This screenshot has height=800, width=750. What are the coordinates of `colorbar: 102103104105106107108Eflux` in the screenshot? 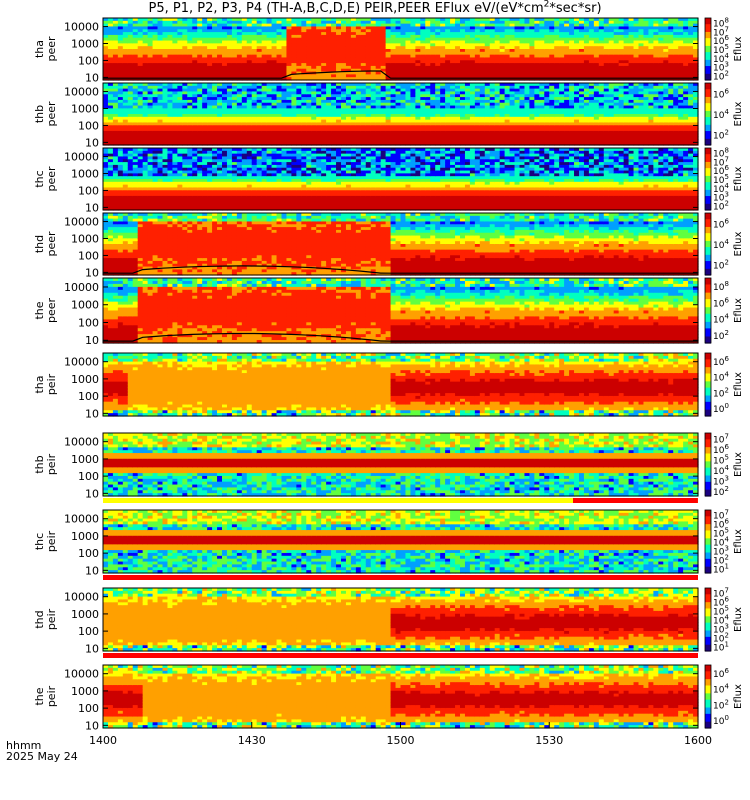 It's located at (724, 49).